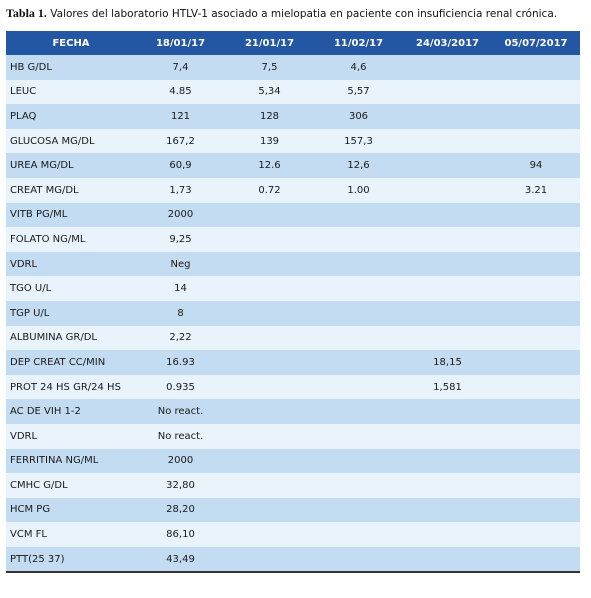  I want to click on row-label: LEUC, so click(71, 92).